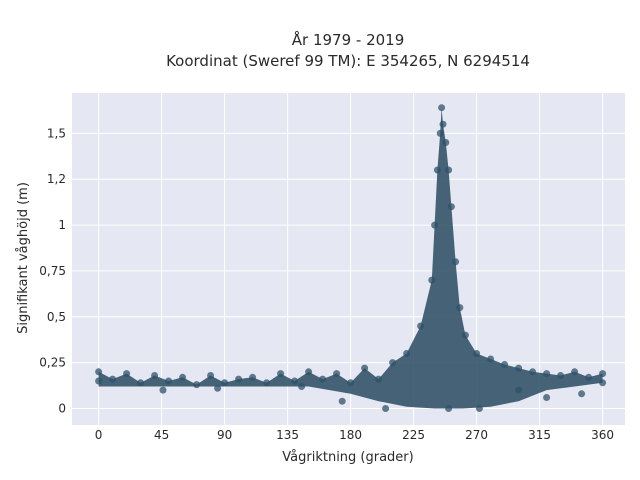  I want to click on x-tick-label: 225, so click(413, 435).